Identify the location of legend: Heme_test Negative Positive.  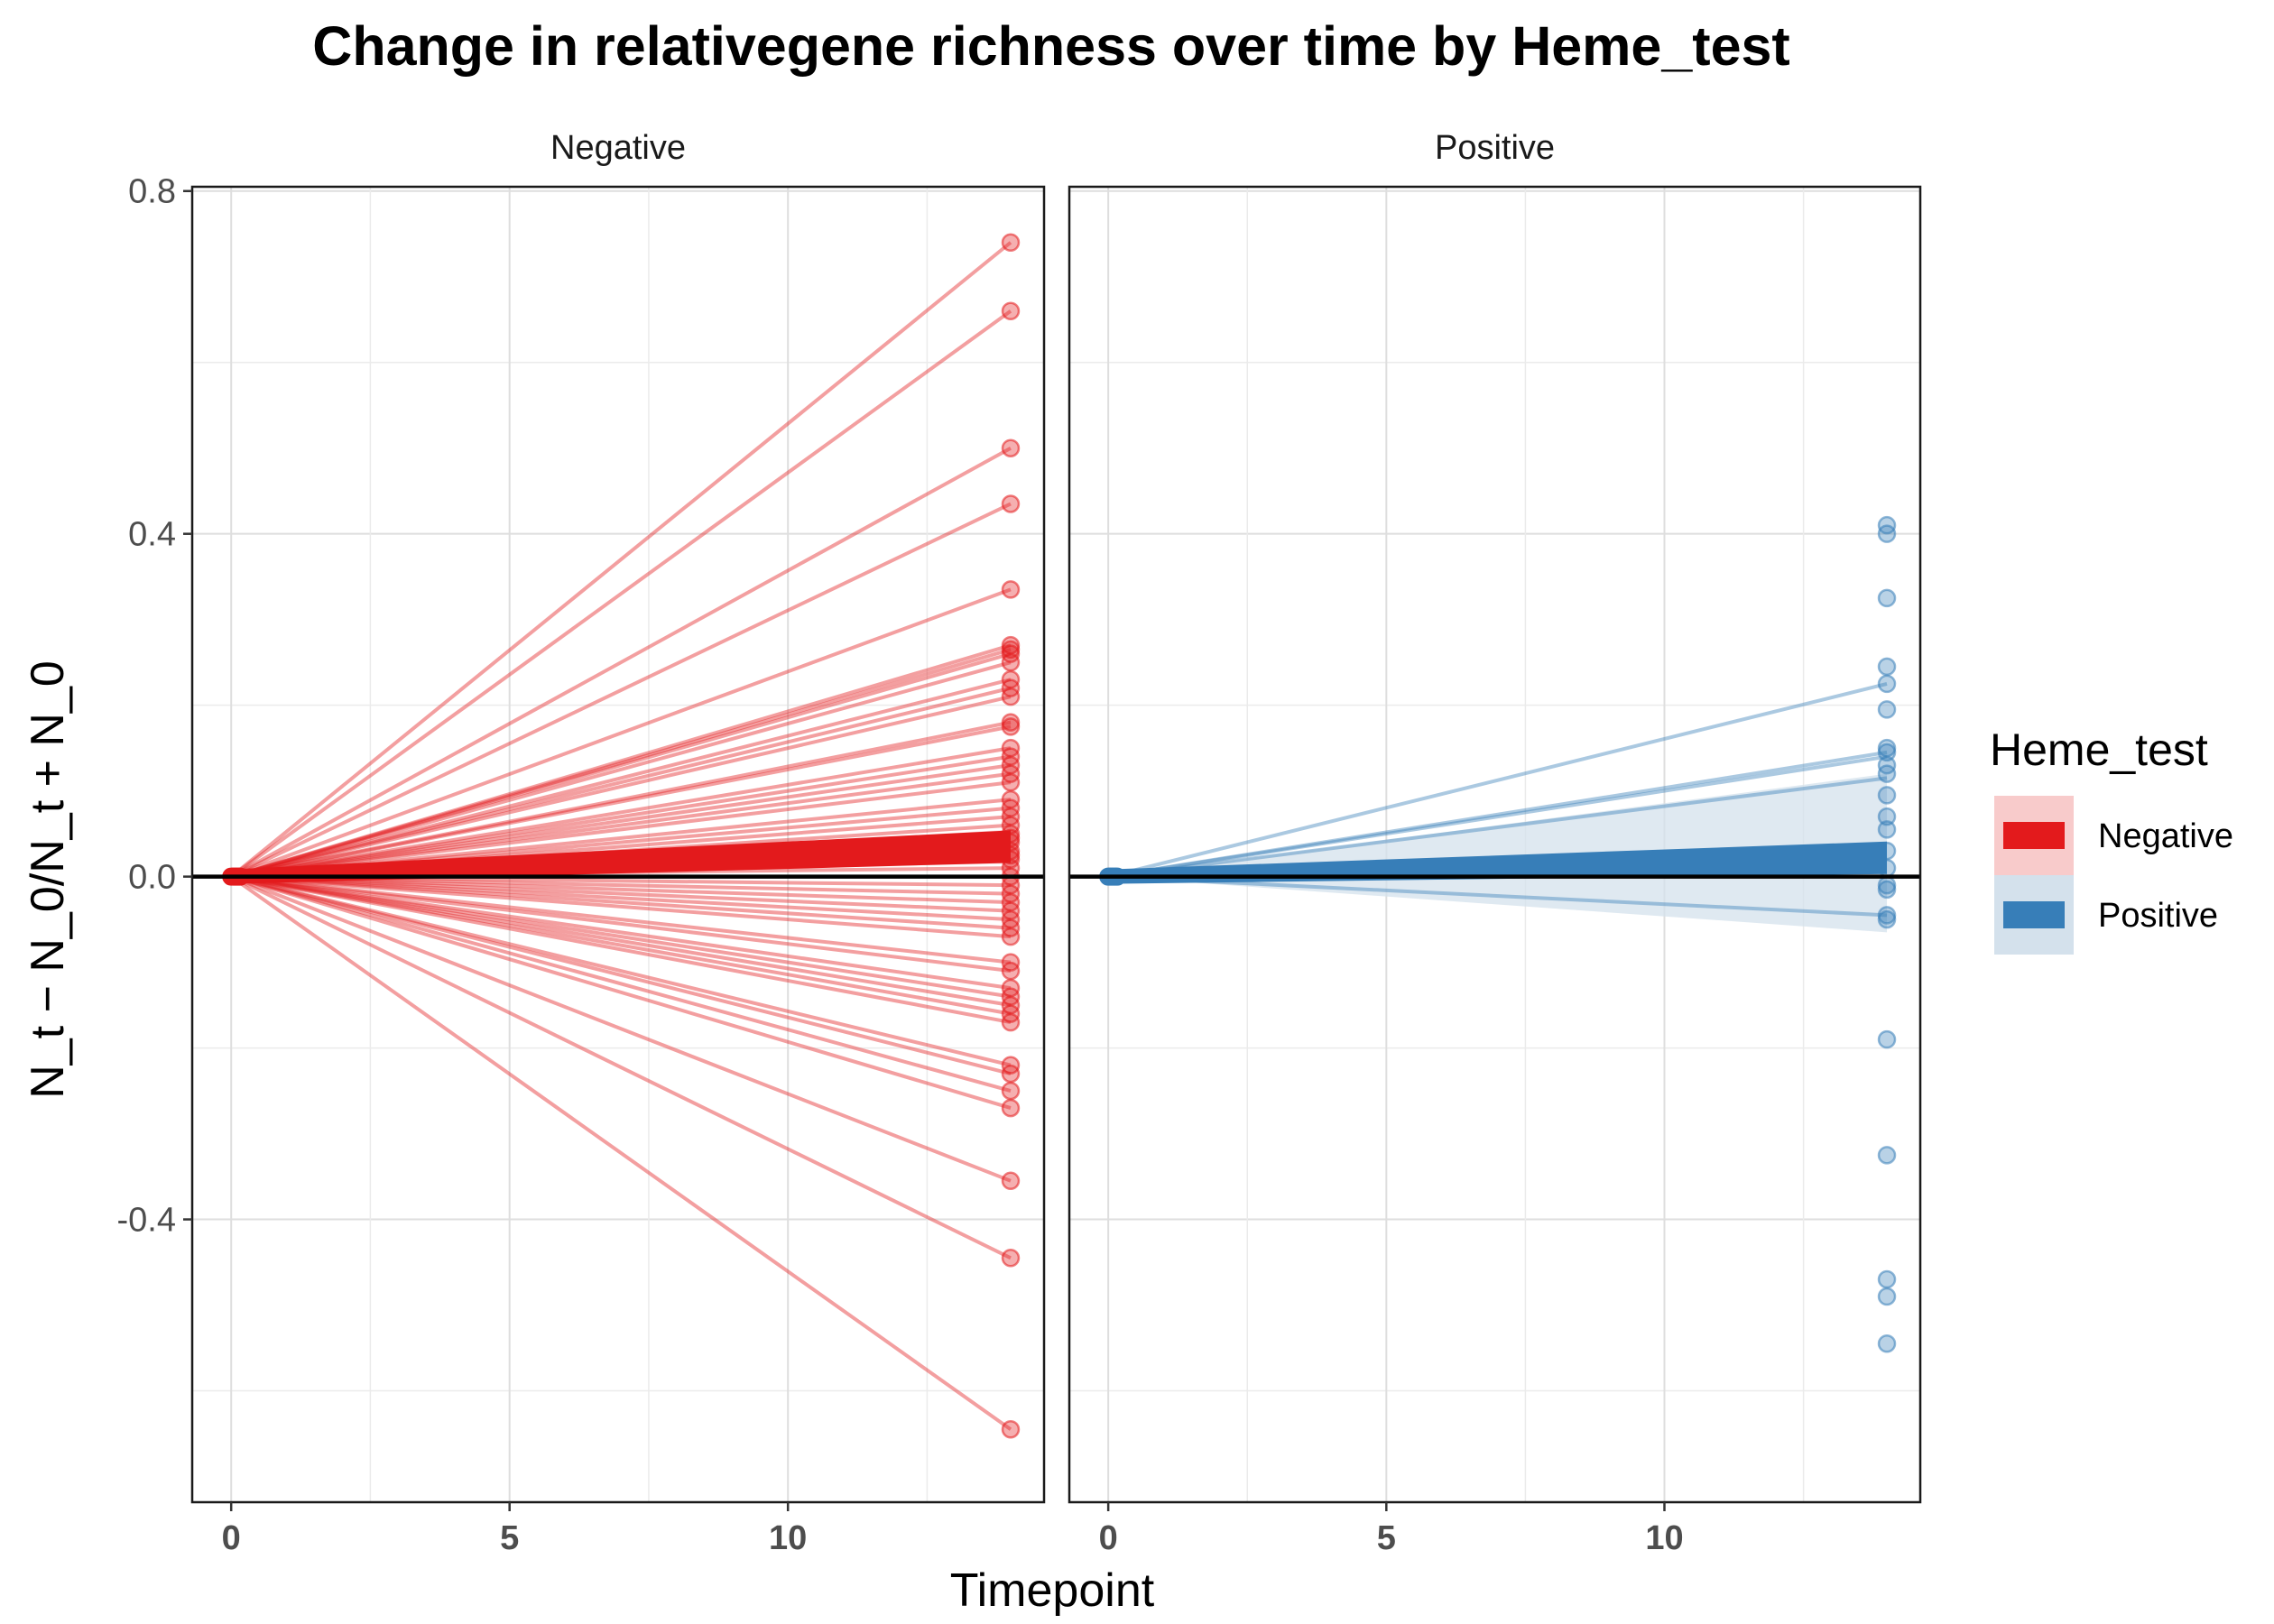
(2111, 840).